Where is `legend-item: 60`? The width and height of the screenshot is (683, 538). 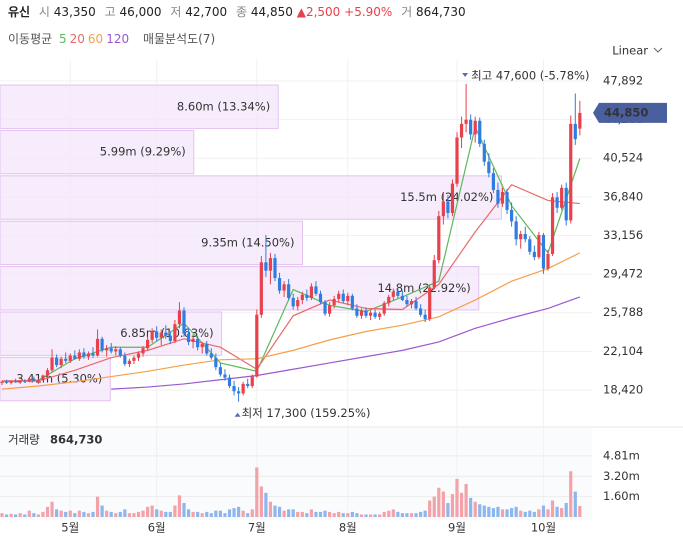 legend-item: 60 is located at coordinates (95, 39).